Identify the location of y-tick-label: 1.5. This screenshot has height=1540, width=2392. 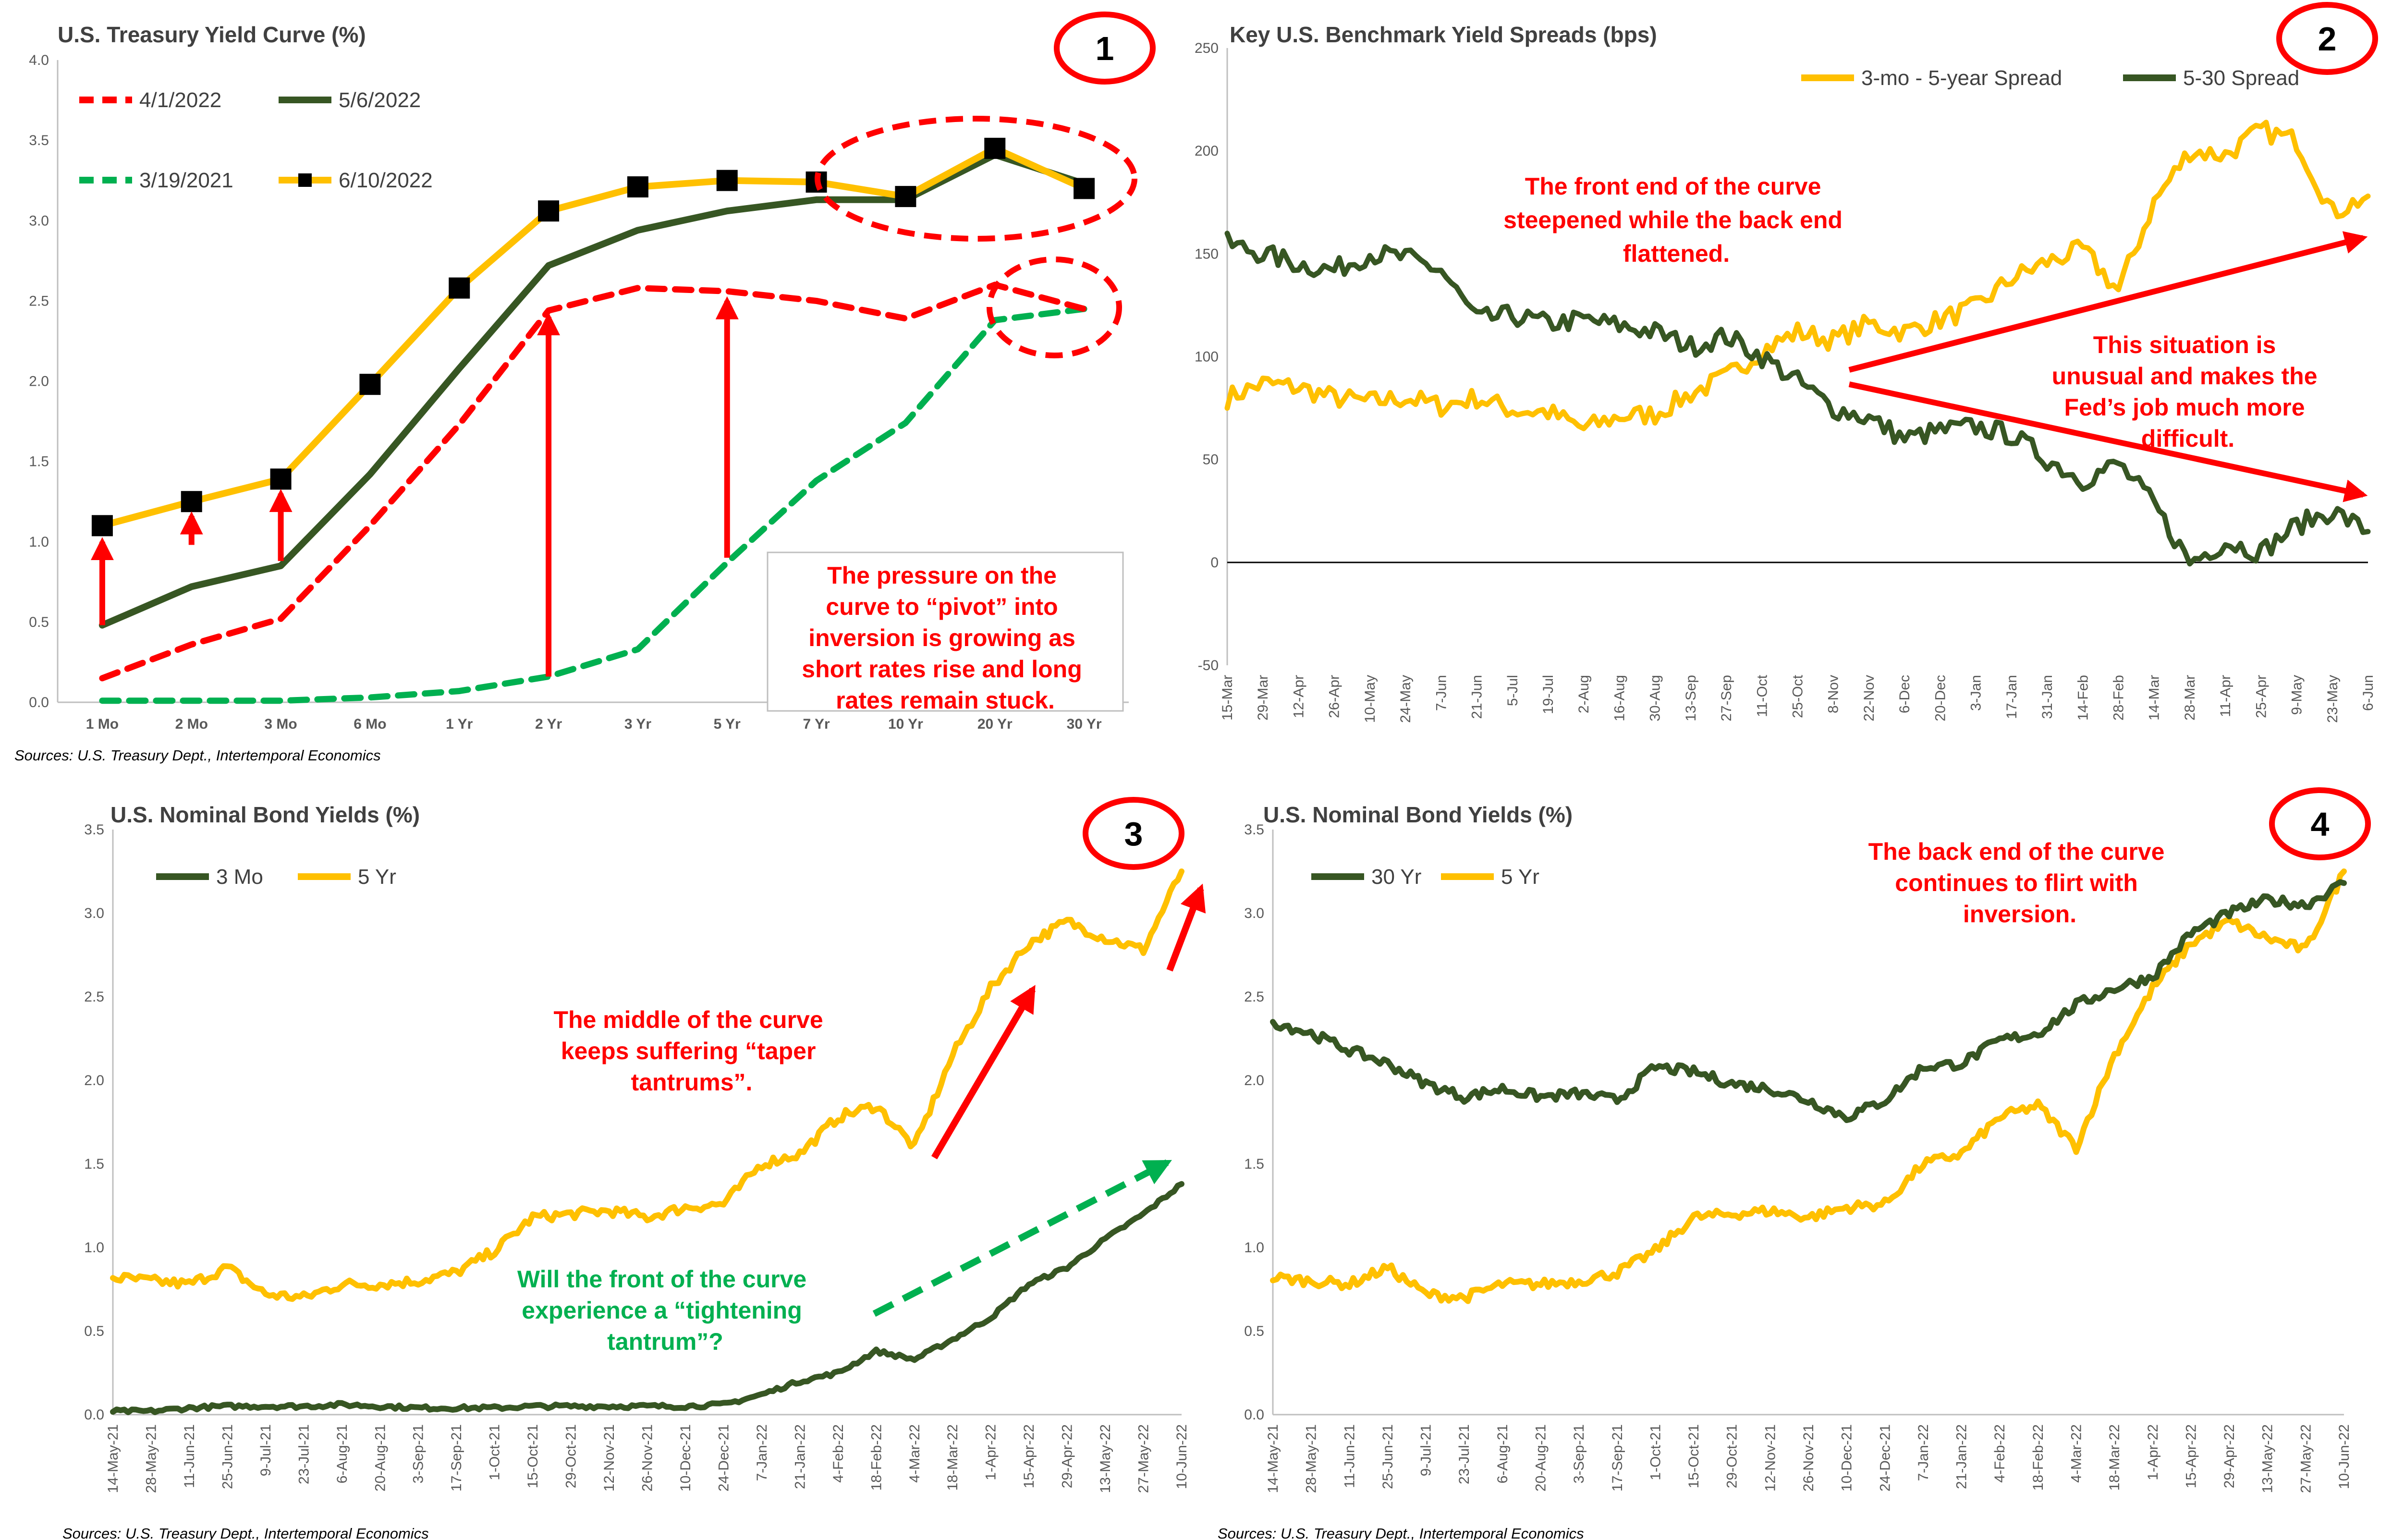
(1254, 1164).